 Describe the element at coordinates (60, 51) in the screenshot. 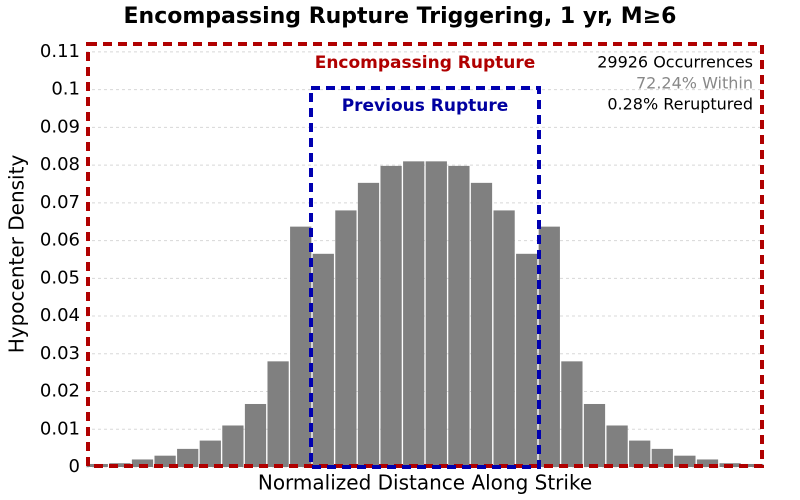

I see `y-tick-label: 0.11` at that location.